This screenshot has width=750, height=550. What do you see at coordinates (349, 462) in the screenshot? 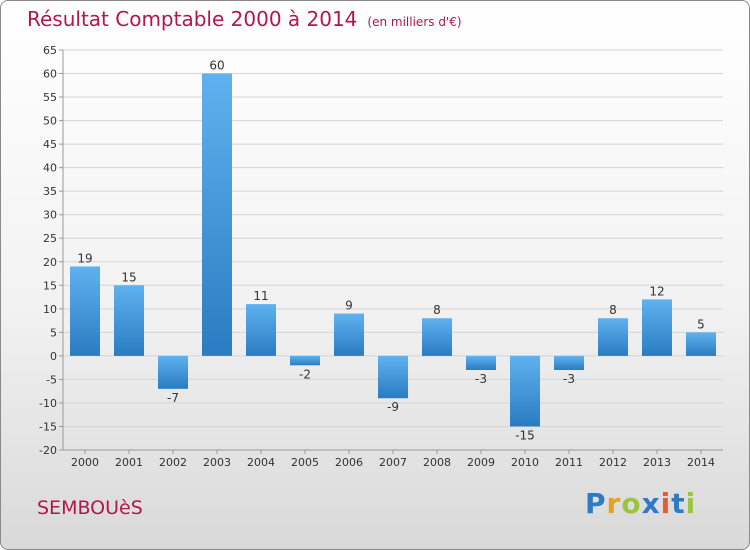
I see `x-tick-label: 2006` at bounding box center [349, 462].